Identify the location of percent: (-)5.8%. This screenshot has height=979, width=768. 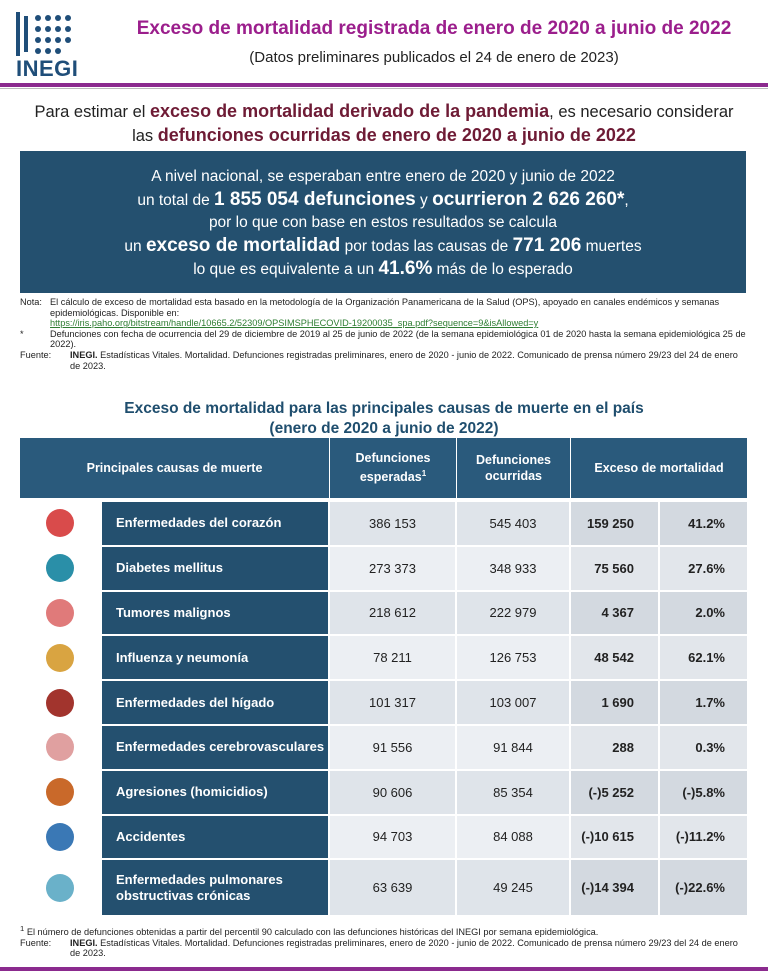
(703, 793).